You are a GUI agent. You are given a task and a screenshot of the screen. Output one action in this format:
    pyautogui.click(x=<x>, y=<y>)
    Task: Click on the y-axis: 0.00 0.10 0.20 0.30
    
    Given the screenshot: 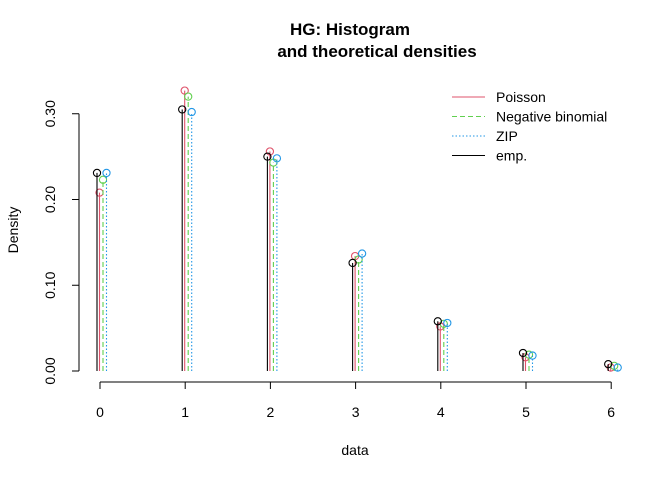 What is the action you would take?
    pyautogui.click(x=61, y=242)
    